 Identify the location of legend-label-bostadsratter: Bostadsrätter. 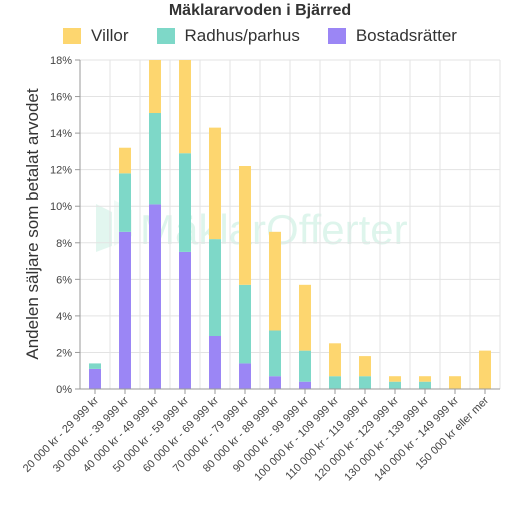
(406, 35).